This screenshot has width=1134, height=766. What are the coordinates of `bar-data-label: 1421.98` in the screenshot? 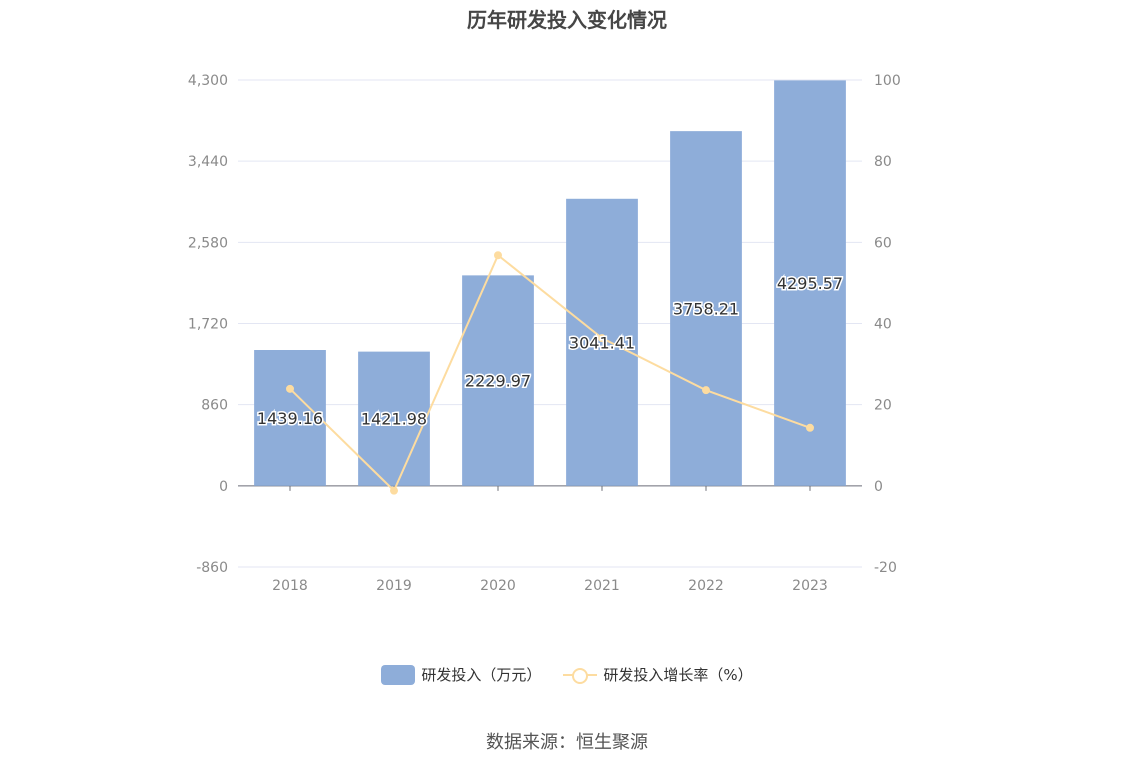 It's located at (394, 419).